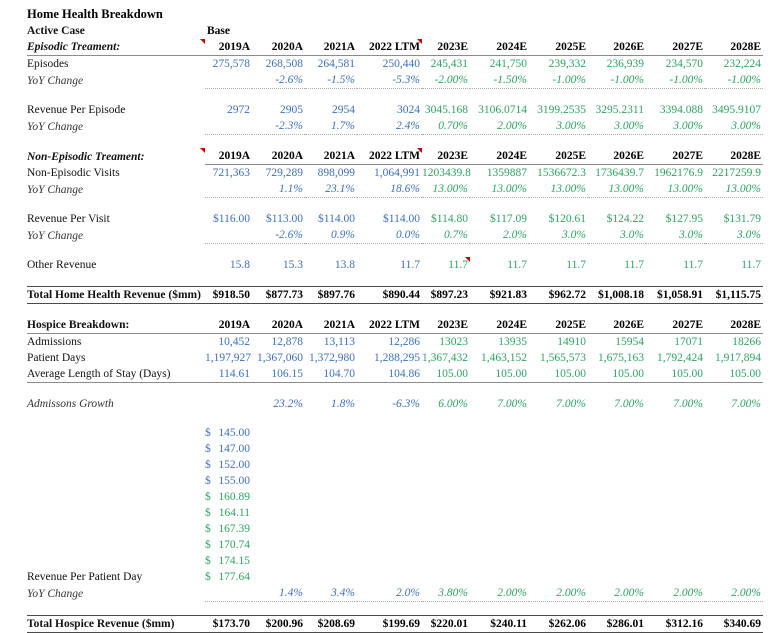  What do you see at coordinates (734, 126) in the screenshot?
I see `cell-revenue-per-episode-yoy-2028E: 3.00%` at bounding box center [734, 126].